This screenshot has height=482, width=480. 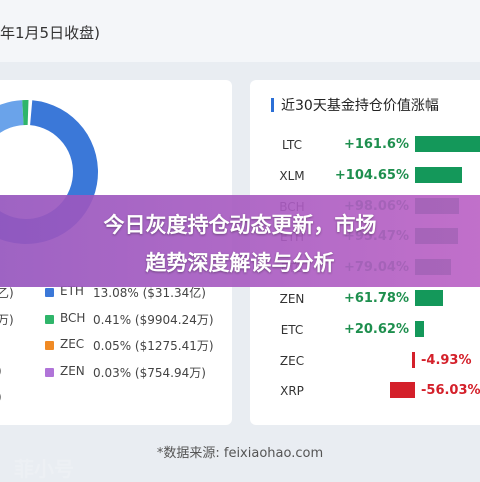 I want to click on legend-value: 0.05% ($1275.41万), so click(x=153, y=346).